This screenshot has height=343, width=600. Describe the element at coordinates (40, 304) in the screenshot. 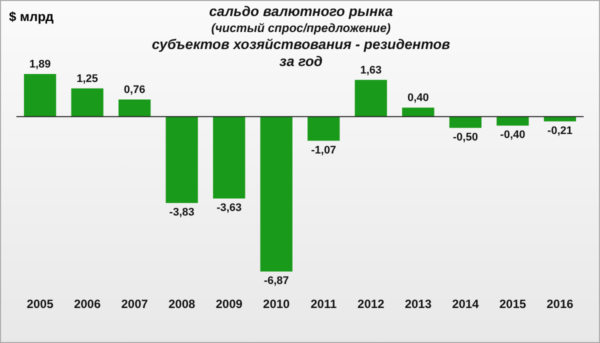

I see `x-tick-label: 2005` at that location.